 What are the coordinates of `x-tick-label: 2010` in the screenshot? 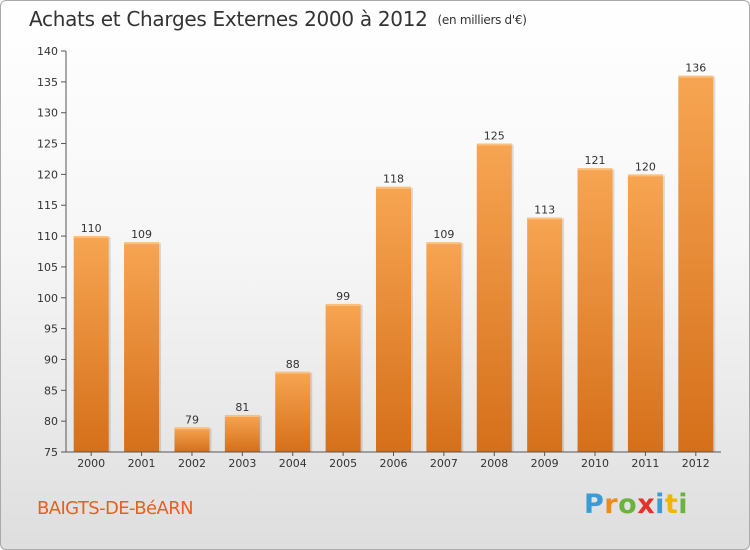 It's located at (595, 463).